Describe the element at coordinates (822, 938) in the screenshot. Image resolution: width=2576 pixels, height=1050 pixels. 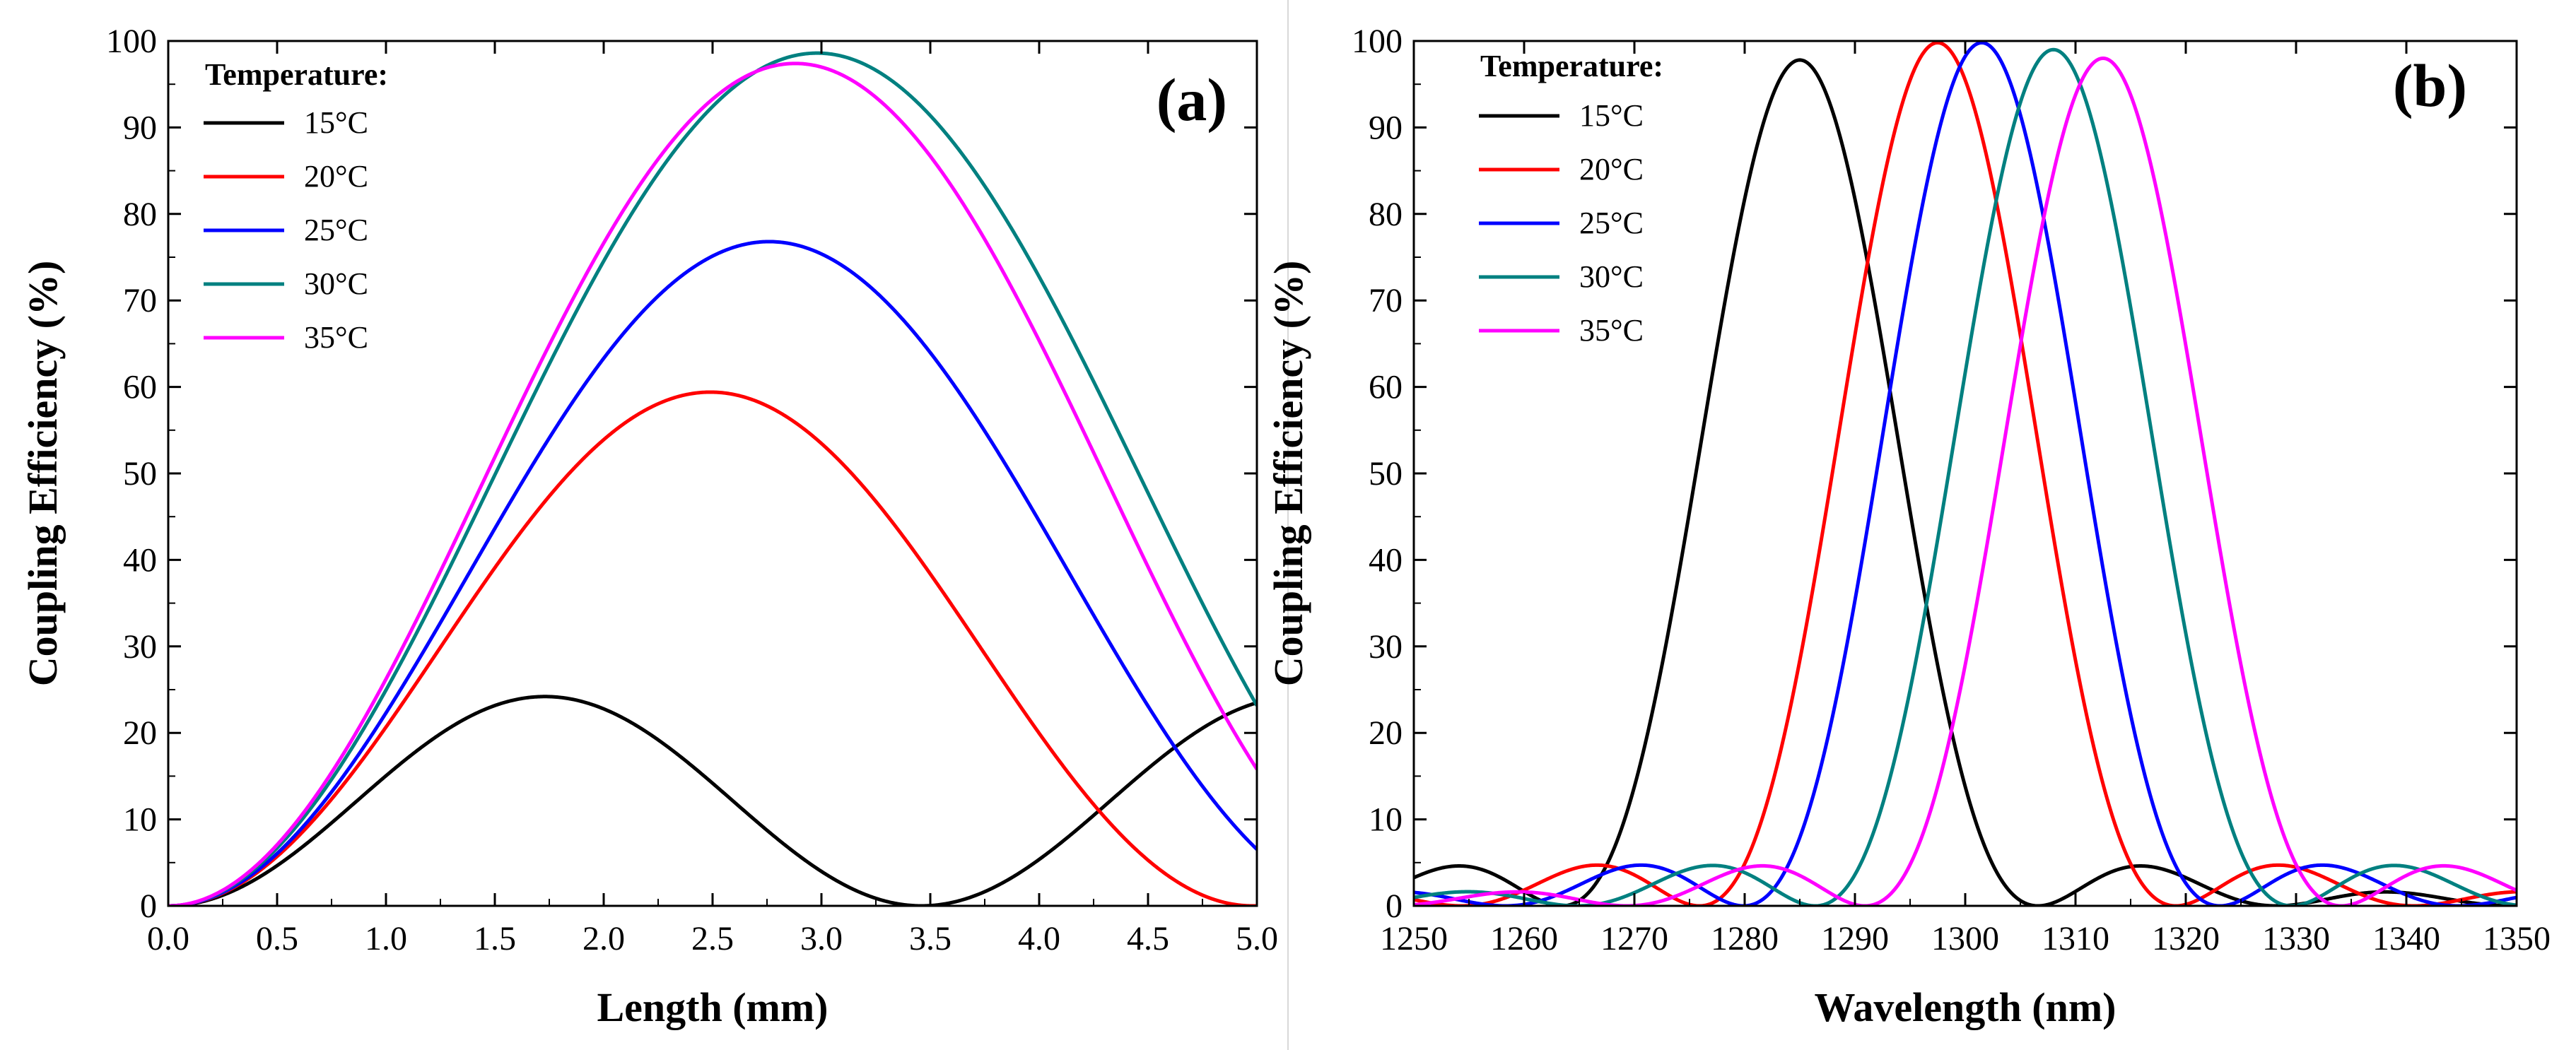
I see `x-tick-label: 3.0` at that location.